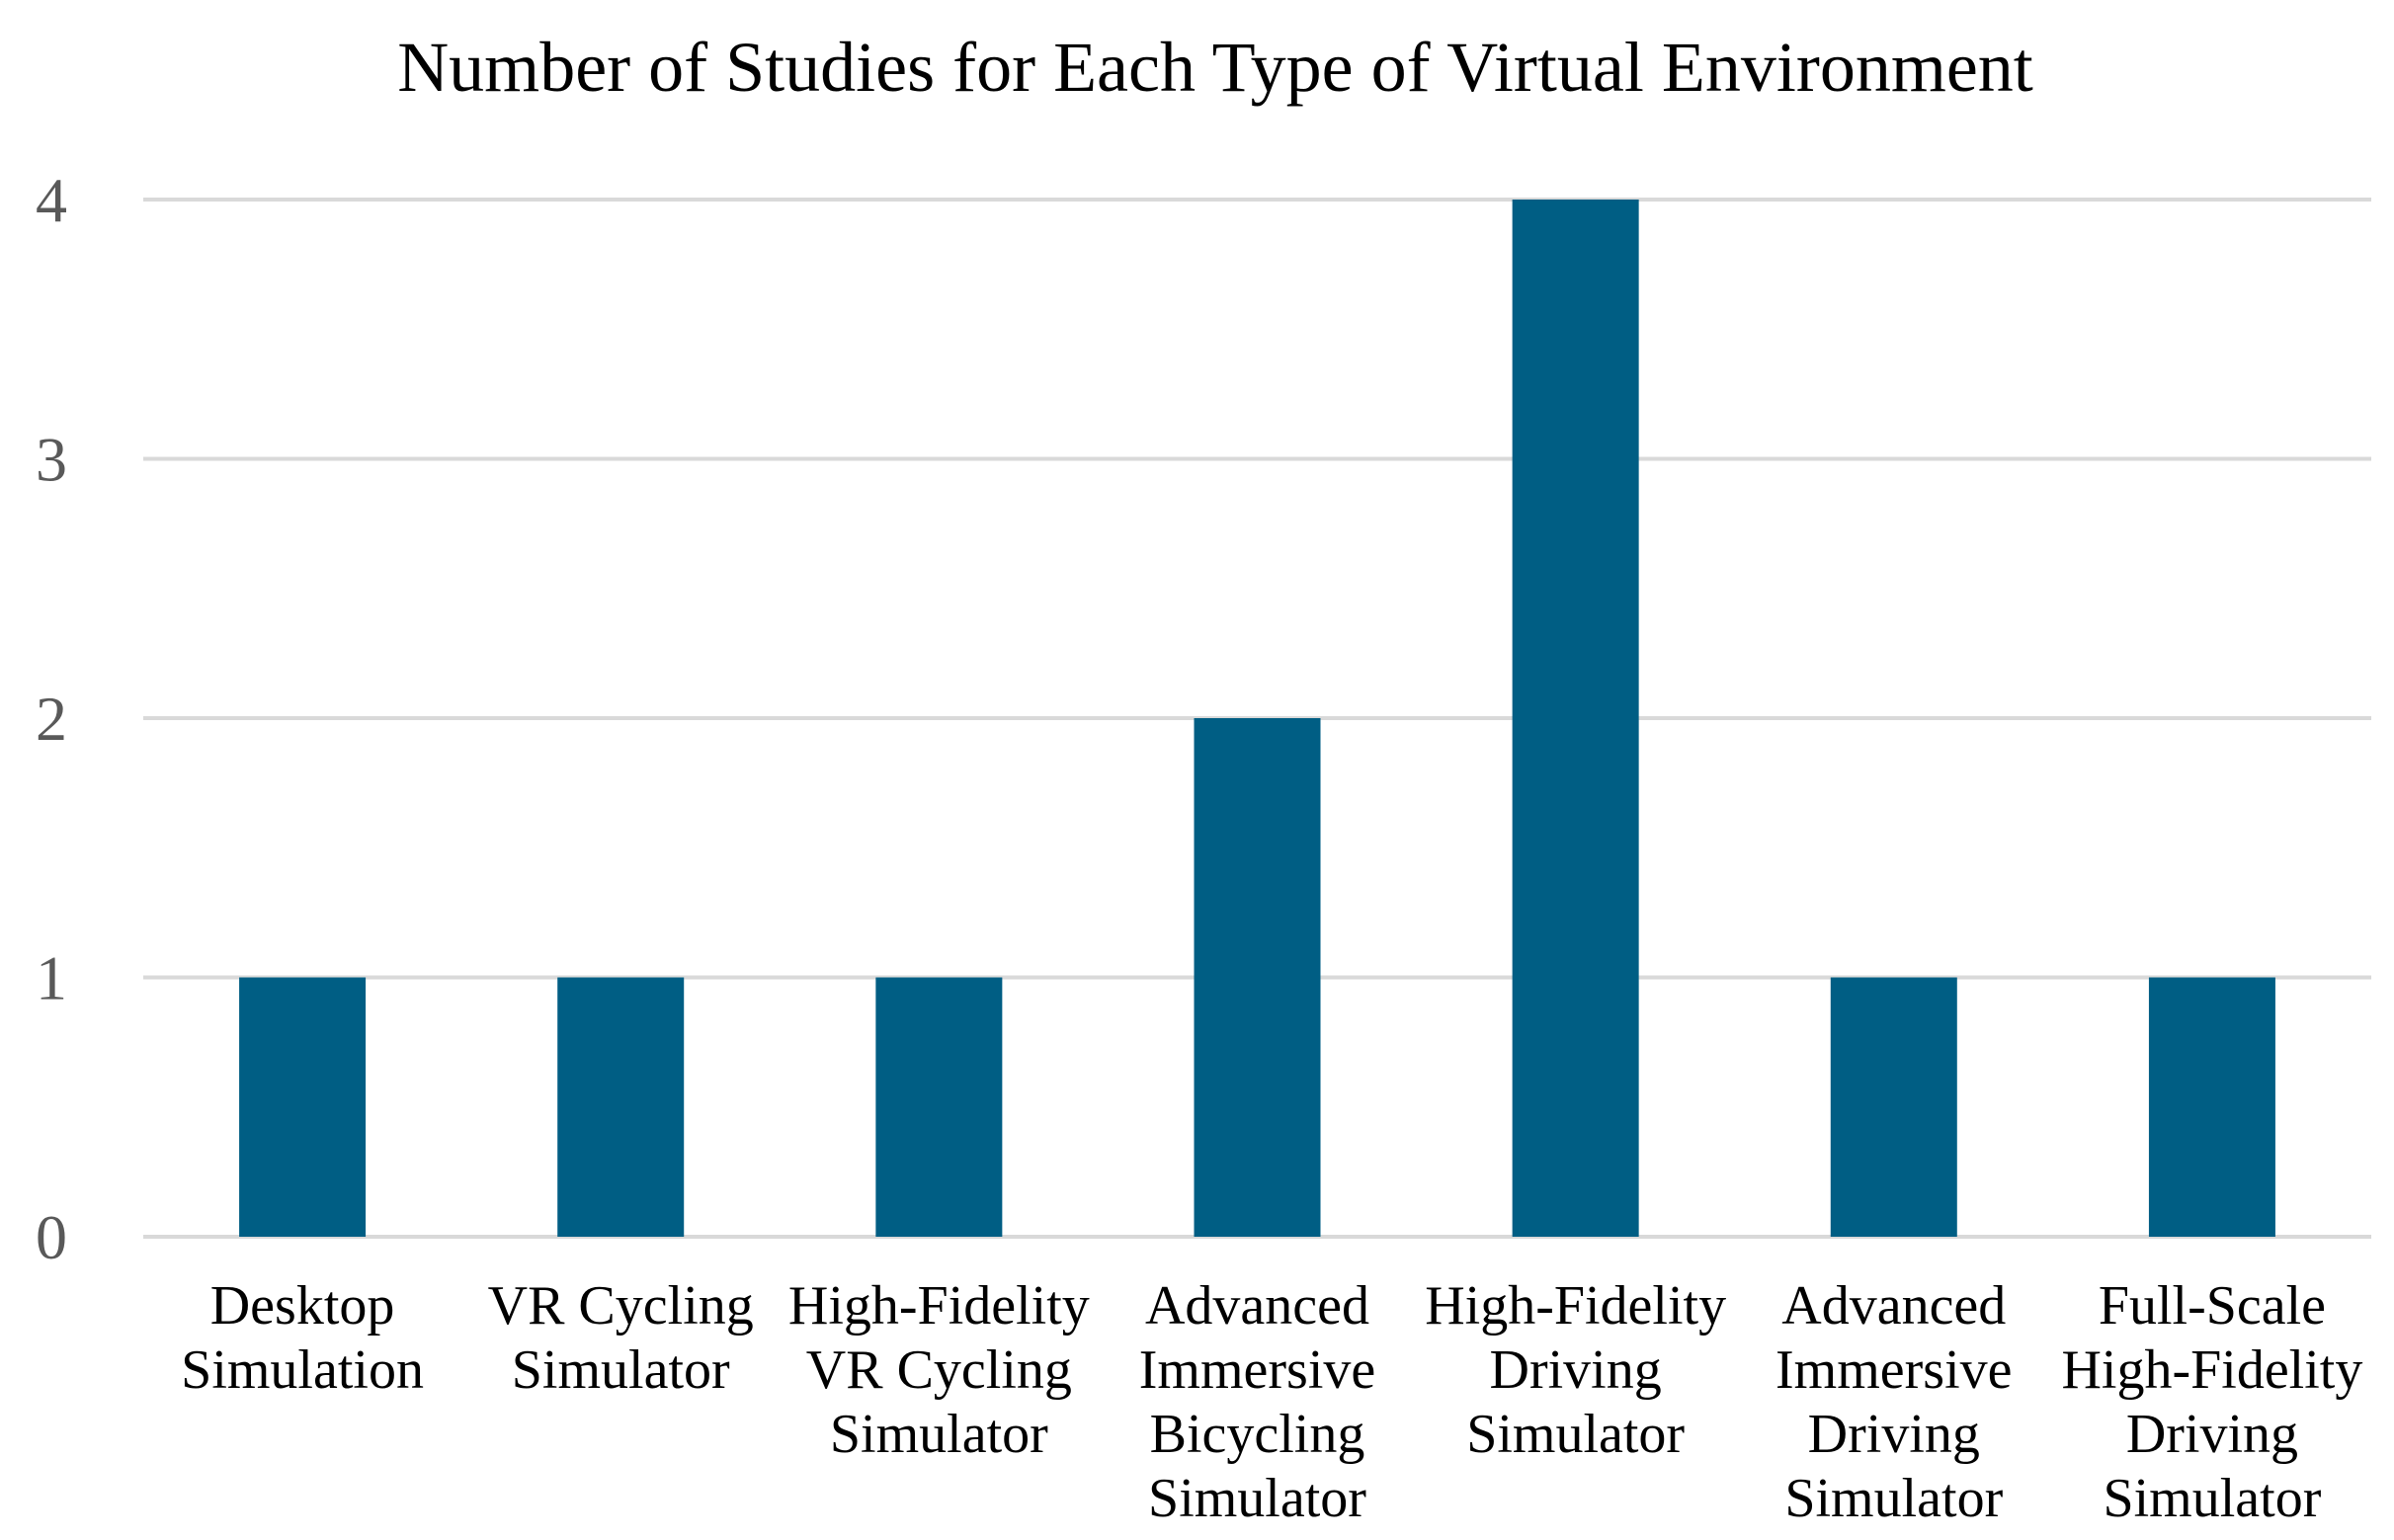 The height and width of the screenshot is (1540, 2394). Describe the element at coordinates (52, 978) in the screenshot. I see `y-tick-label: 1` at that location.